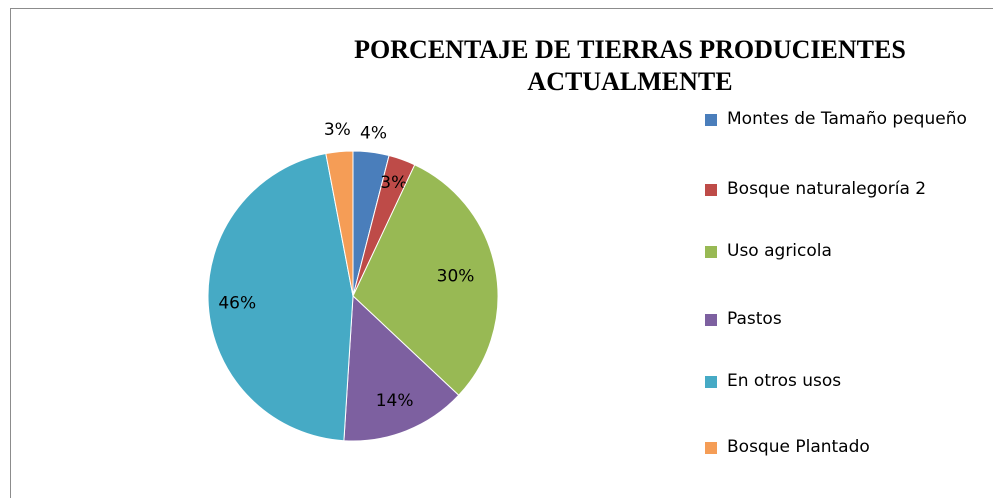 The image size is (993, 498). Describe the element at coordinates (827, 189) in the screenshot. I see `legend-label: Bosque naturalegoría 2` at that location.